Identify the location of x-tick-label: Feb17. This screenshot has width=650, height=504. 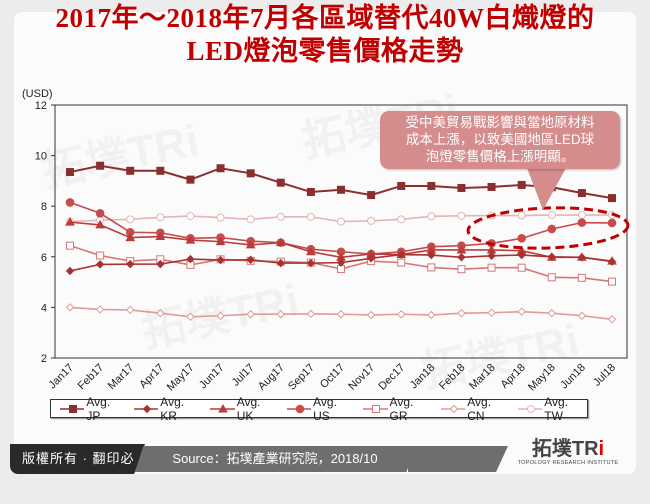
(91, 377).